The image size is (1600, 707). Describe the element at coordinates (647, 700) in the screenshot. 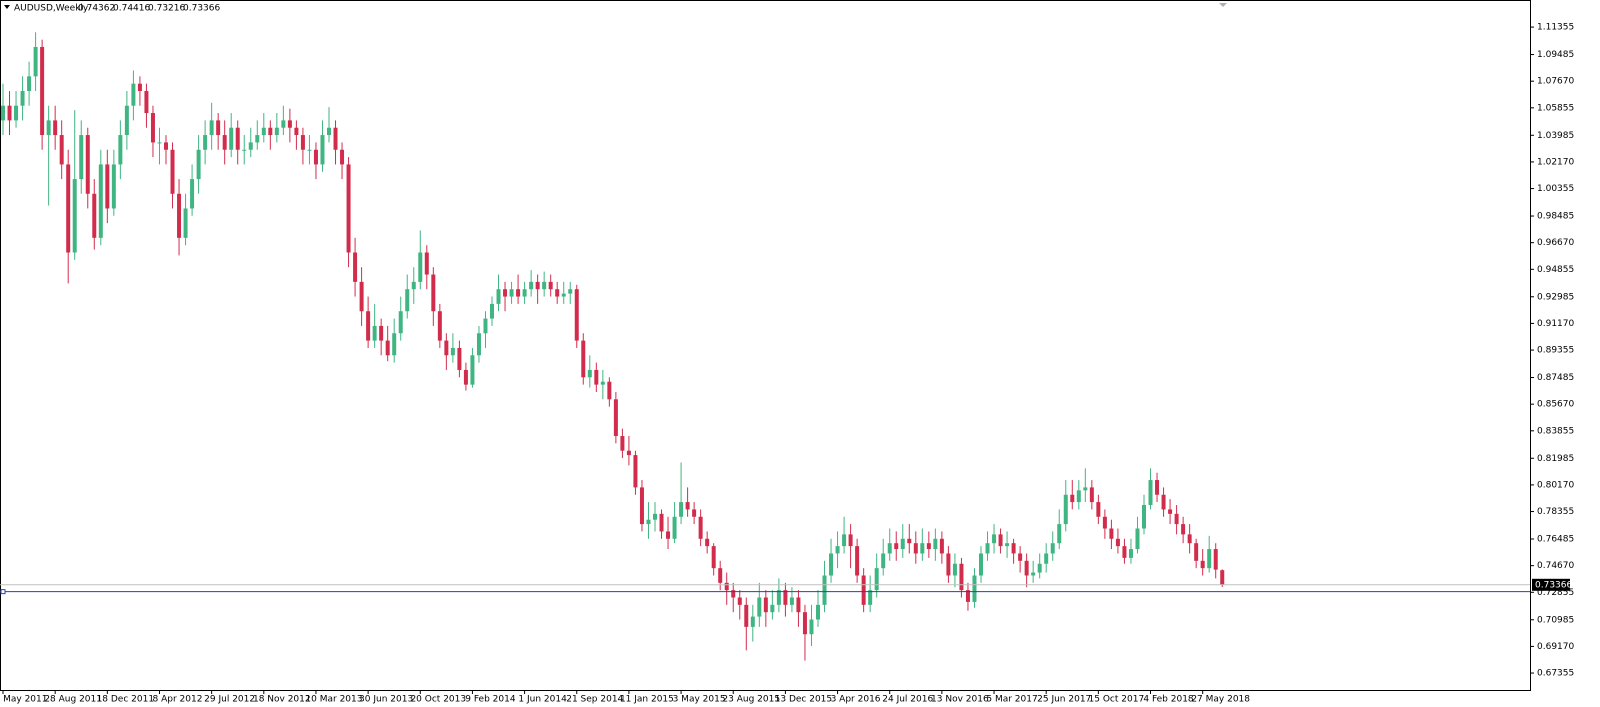

I see `x-tick-label: 11 Jan 2015` at that location.